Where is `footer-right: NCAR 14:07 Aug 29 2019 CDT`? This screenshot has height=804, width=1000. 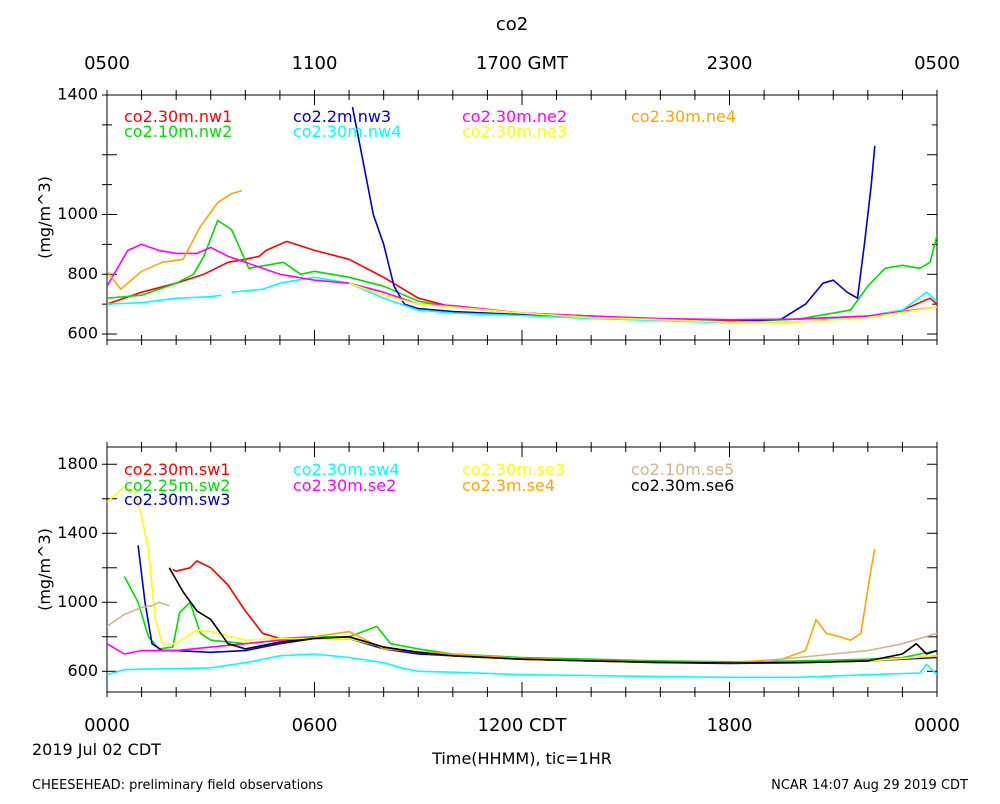
footer-right: NCAR 14:07 Aug 29 2019 CDT is located at coordinates (869, 785).